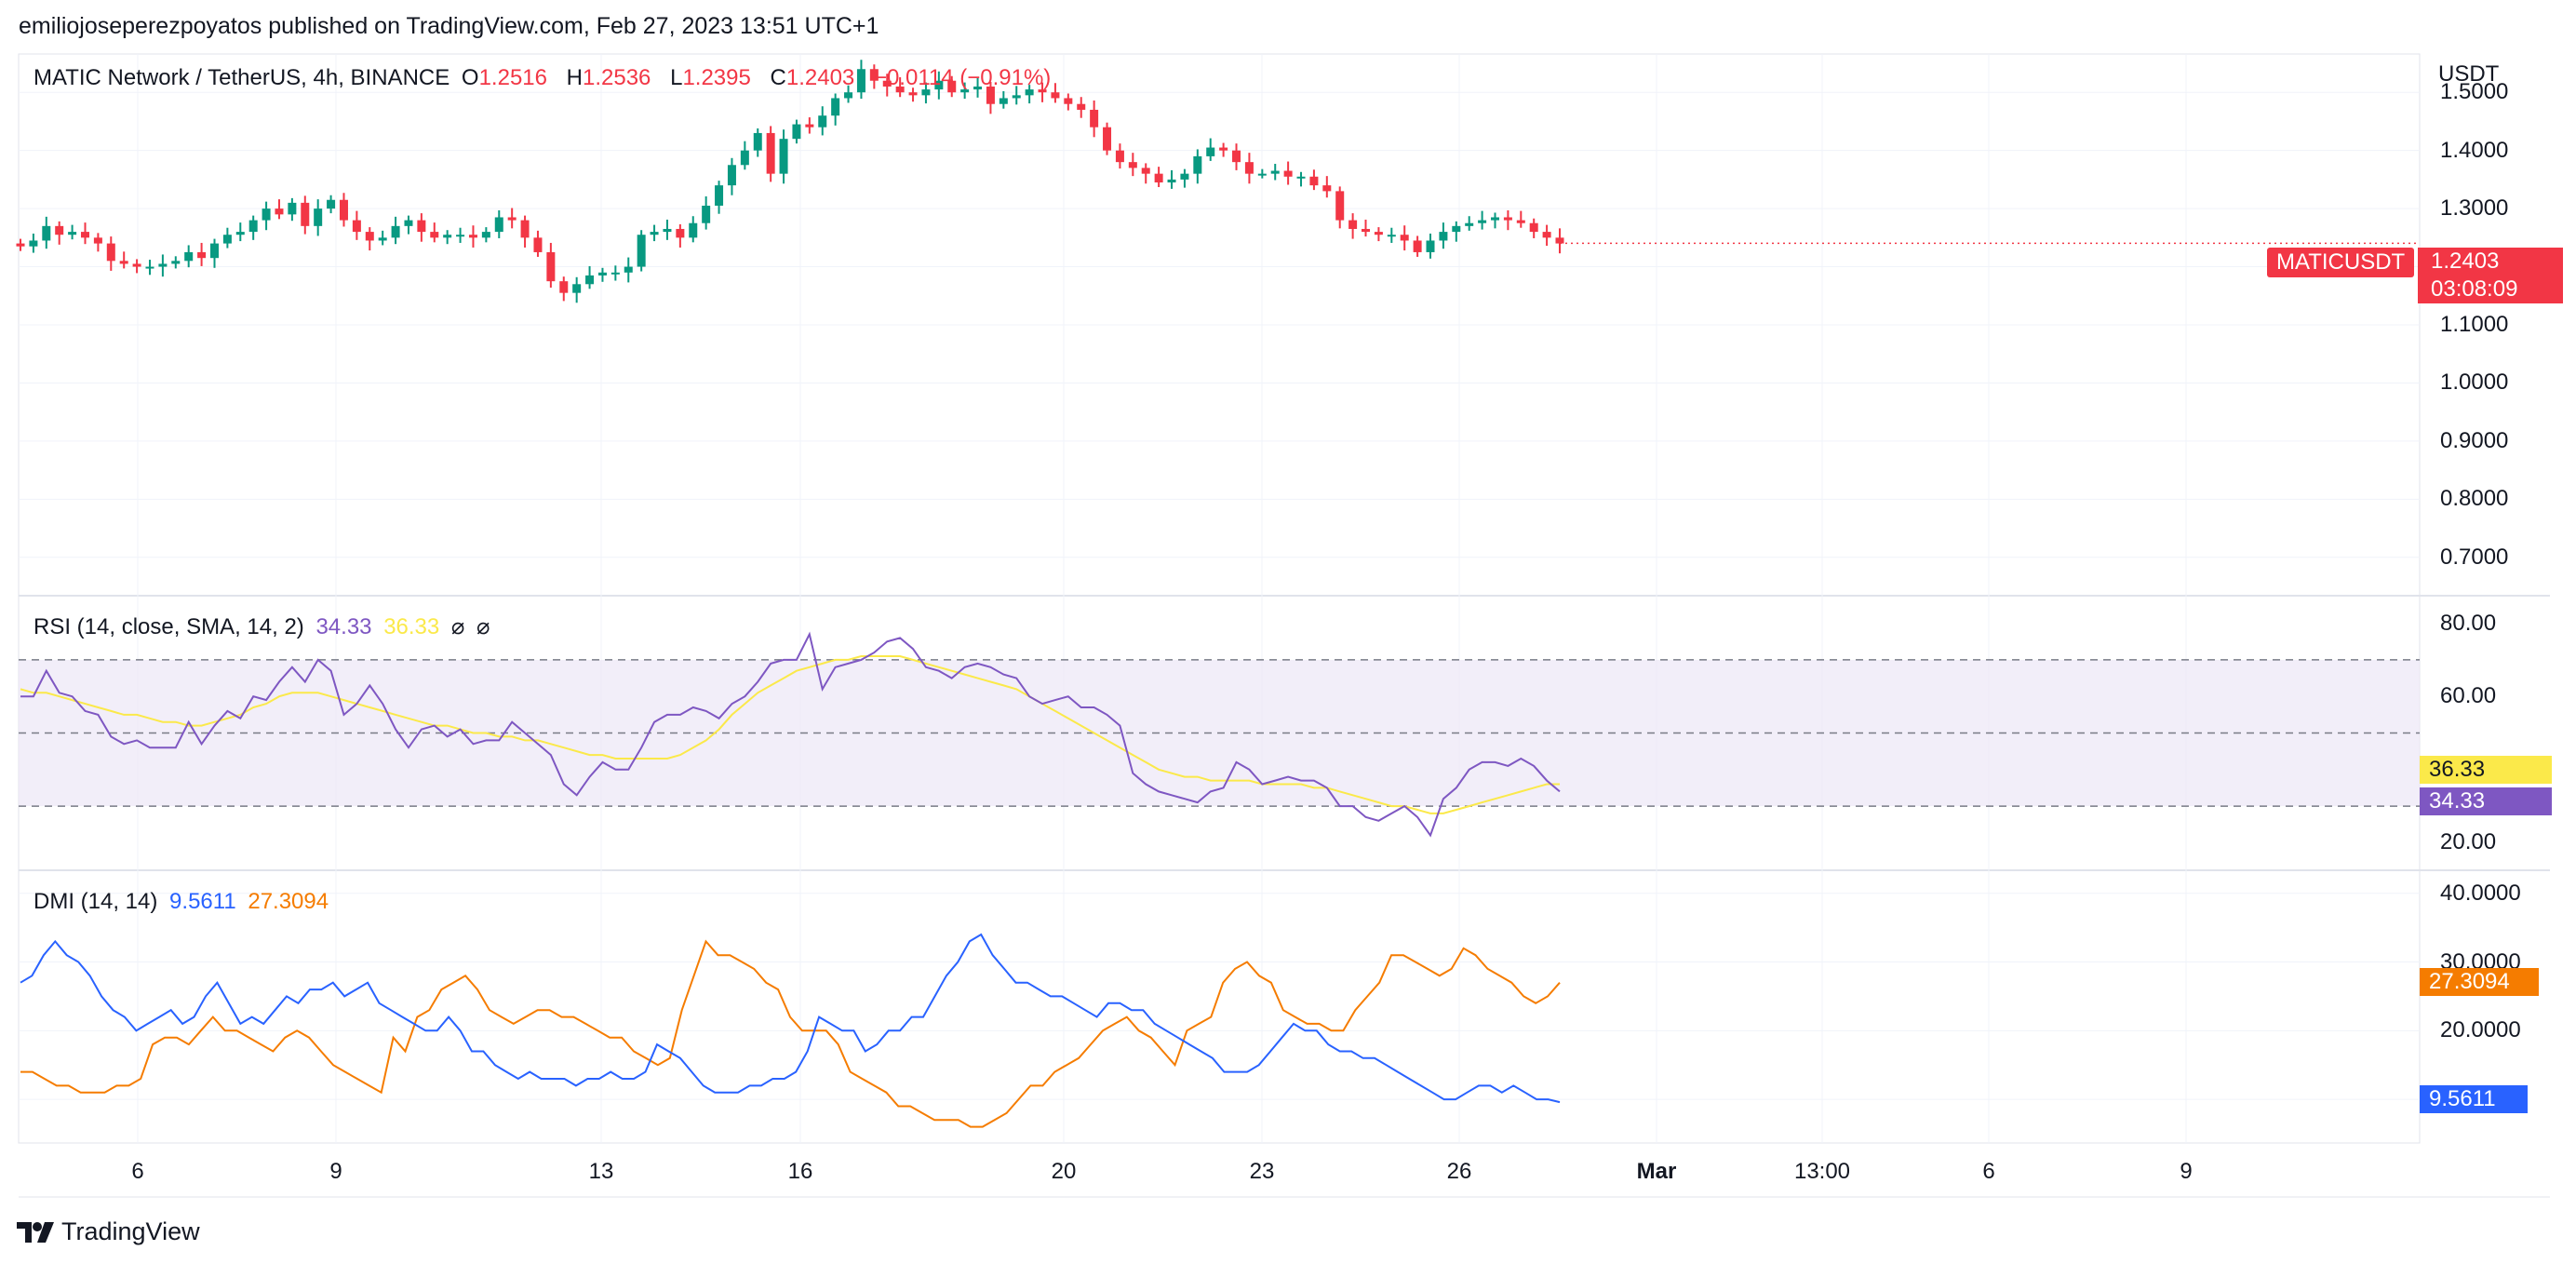 This screenshot has height=1264, width=2576. I want to click on time-tick: 6, so click(1988, 1171).